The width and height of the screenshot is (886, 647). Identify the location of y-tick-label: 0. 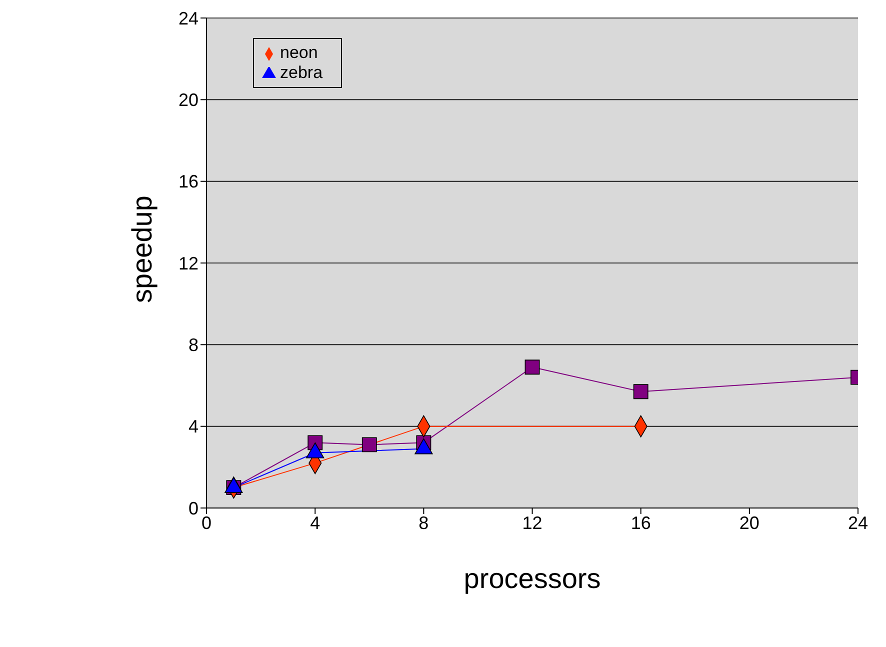
(193, 508).